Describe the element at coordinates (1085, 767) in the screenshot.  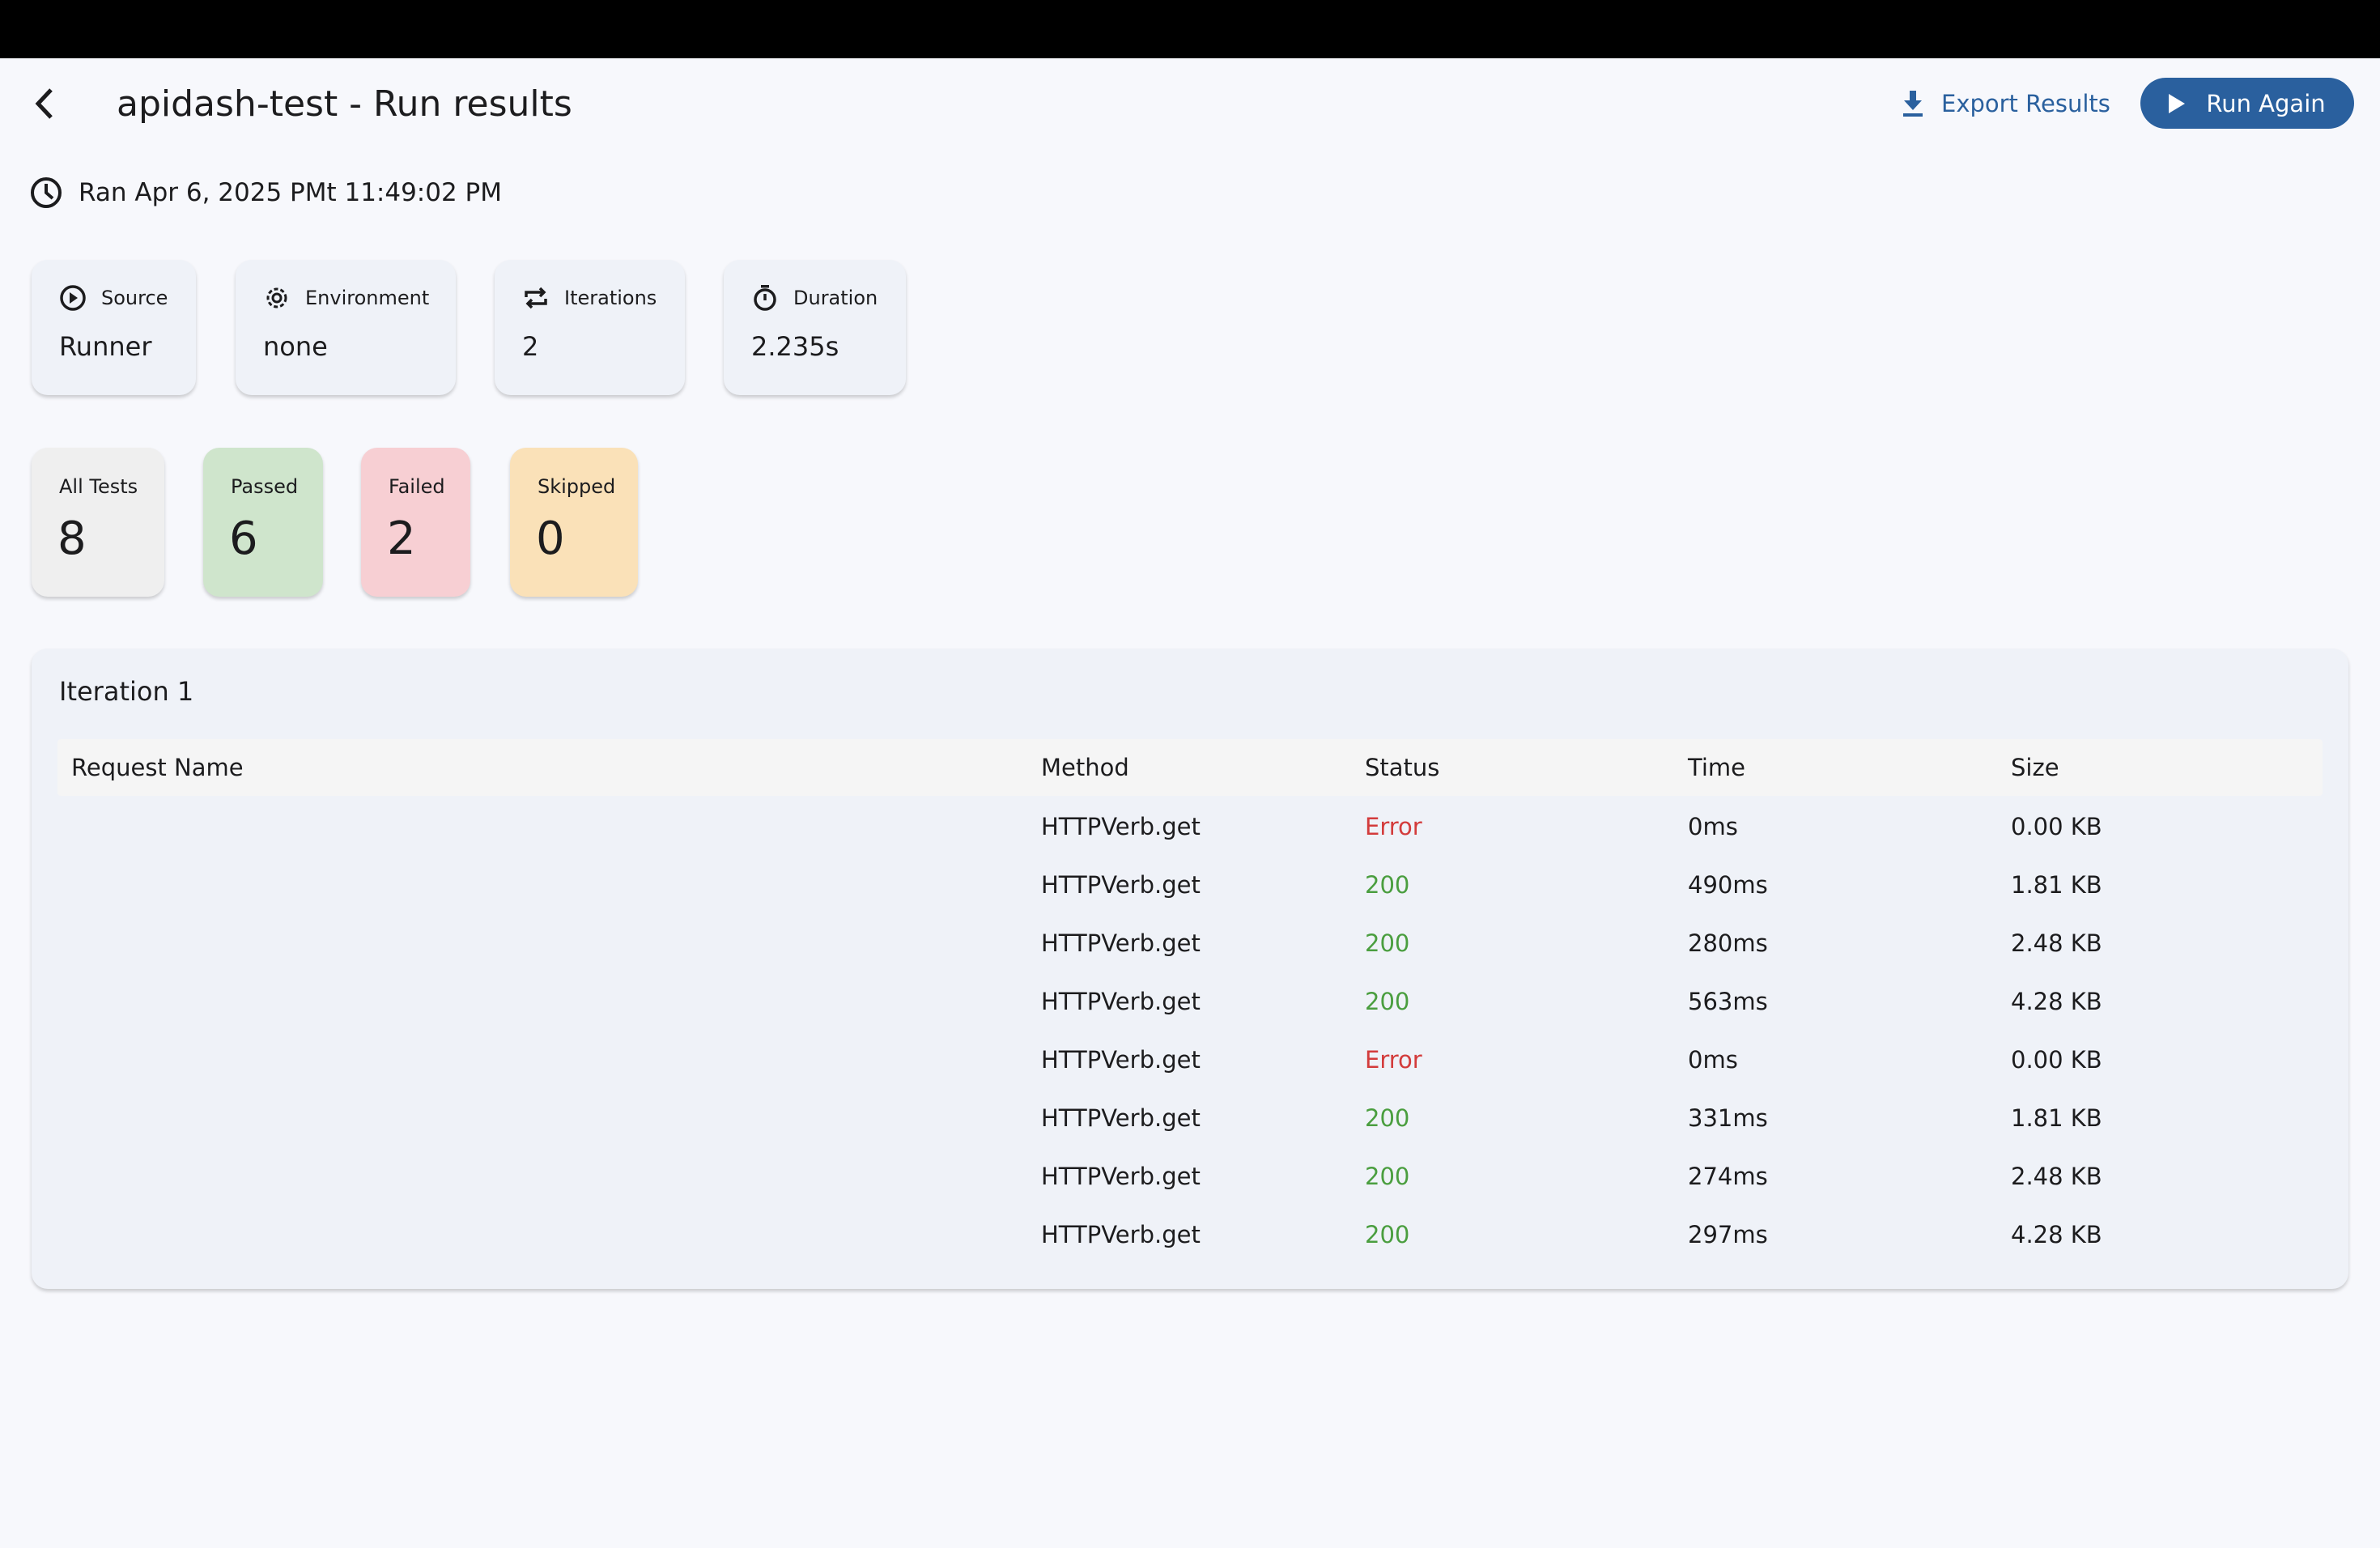
I see `column-header-method: Method` at that location.